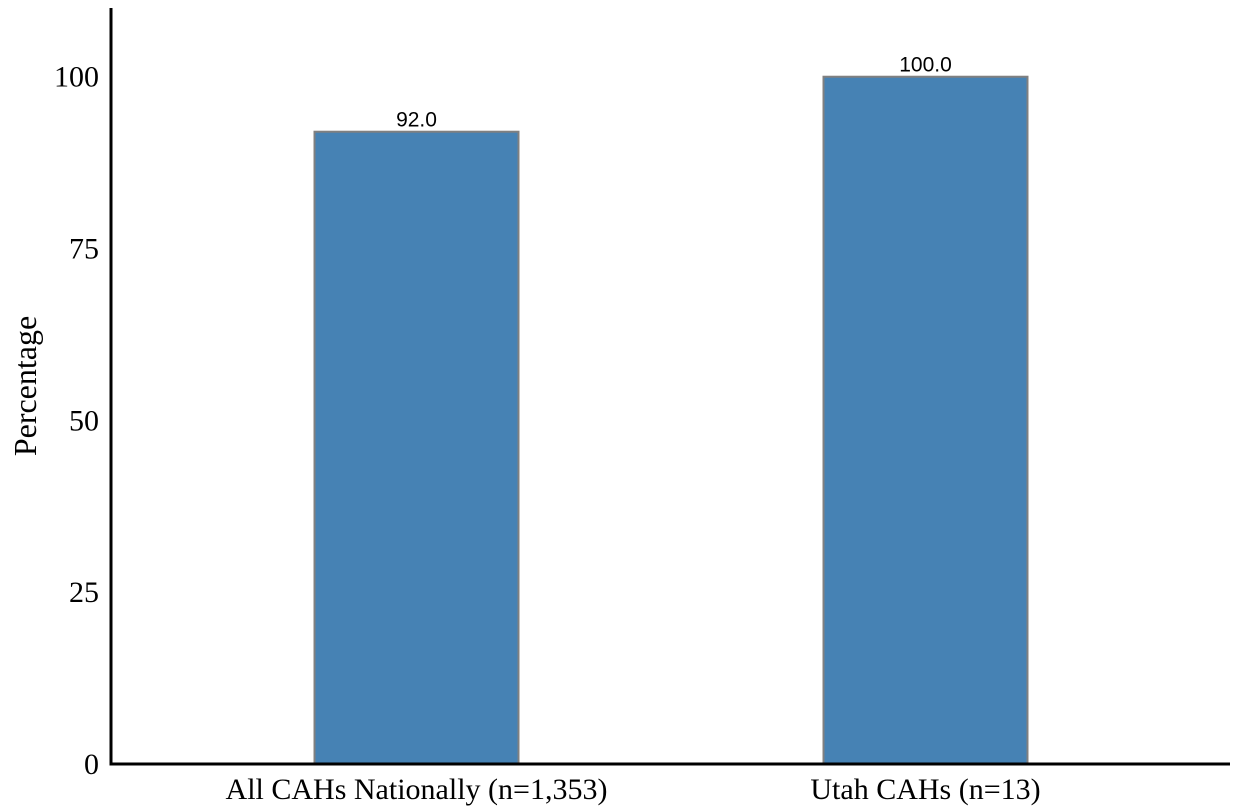 The image size is (1235, 808). I want to click on y-axis-ticks: 0 25 50 75 100, so click(76, 421).